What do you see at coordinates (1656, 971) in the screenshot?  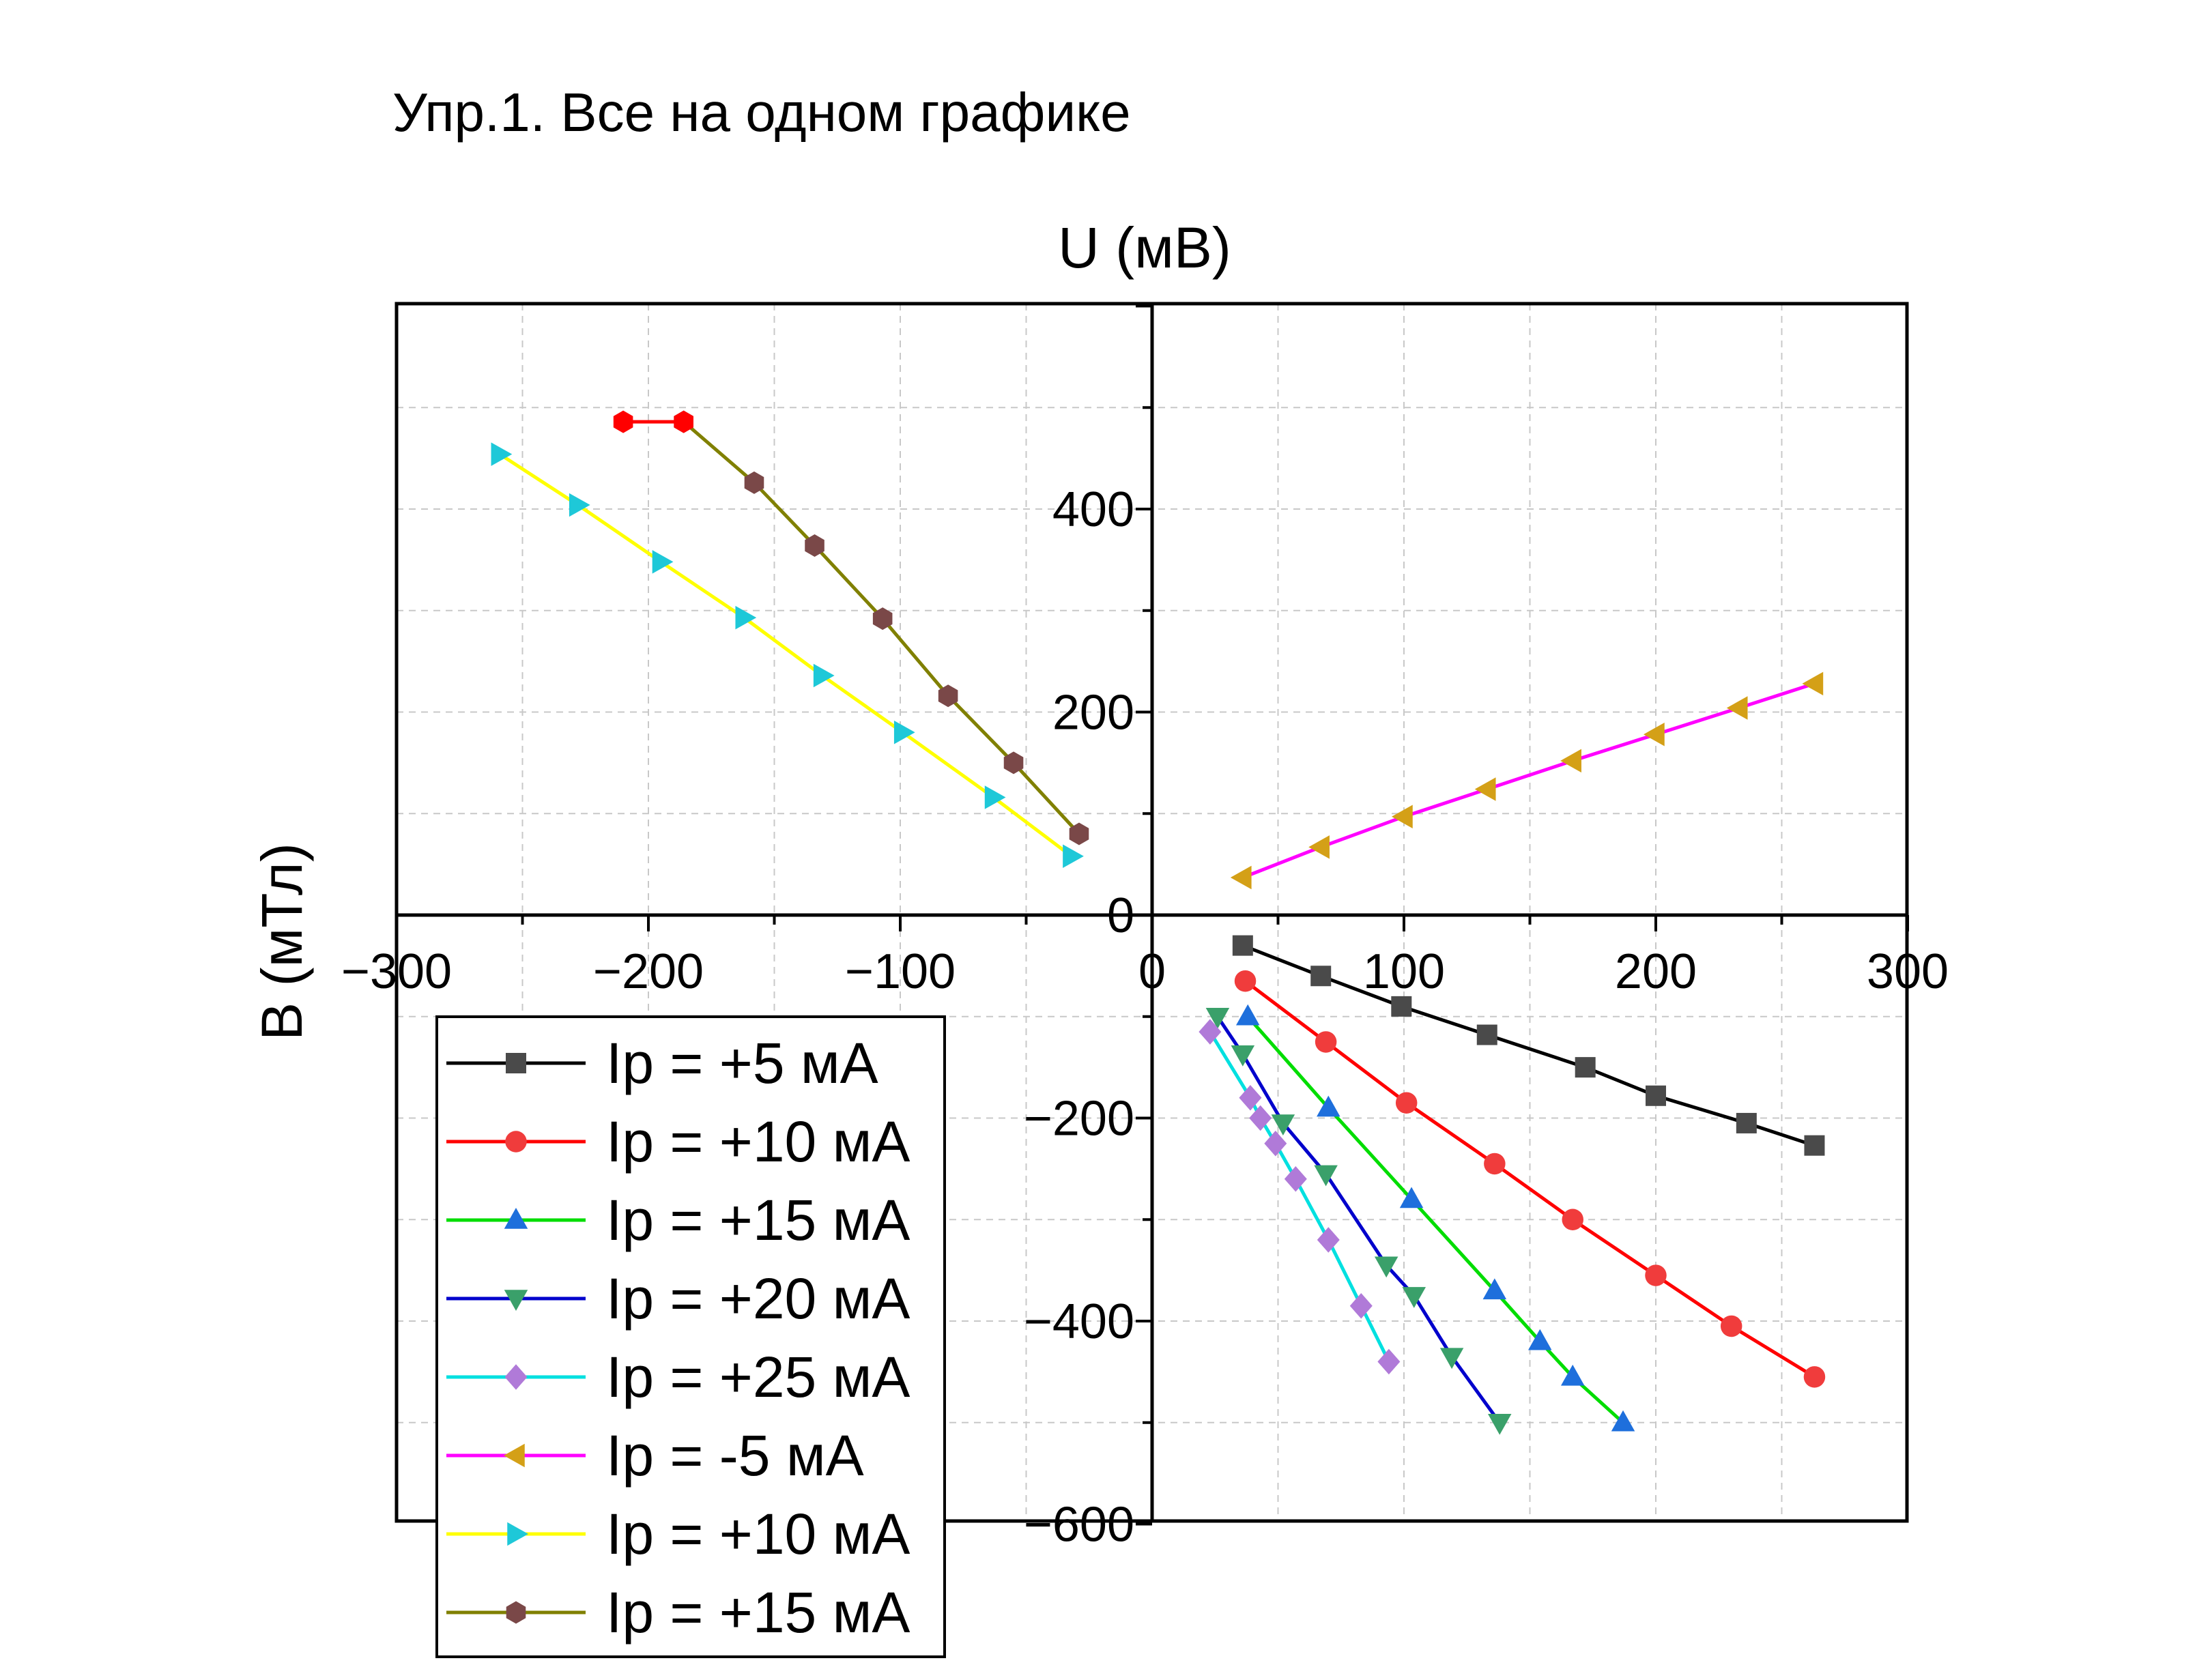 I see `x-tick-label: 200` at bounding box center [1656, 971].